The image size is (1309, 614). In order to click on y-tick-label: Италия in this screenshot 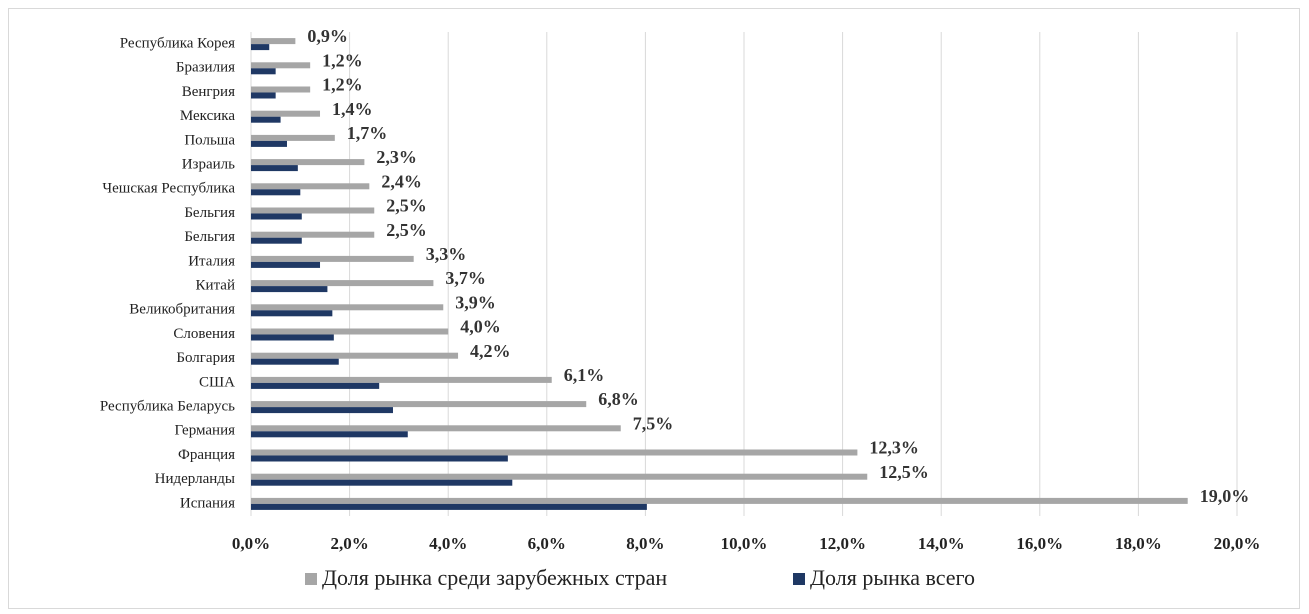, I will do `click(211, 261)`.